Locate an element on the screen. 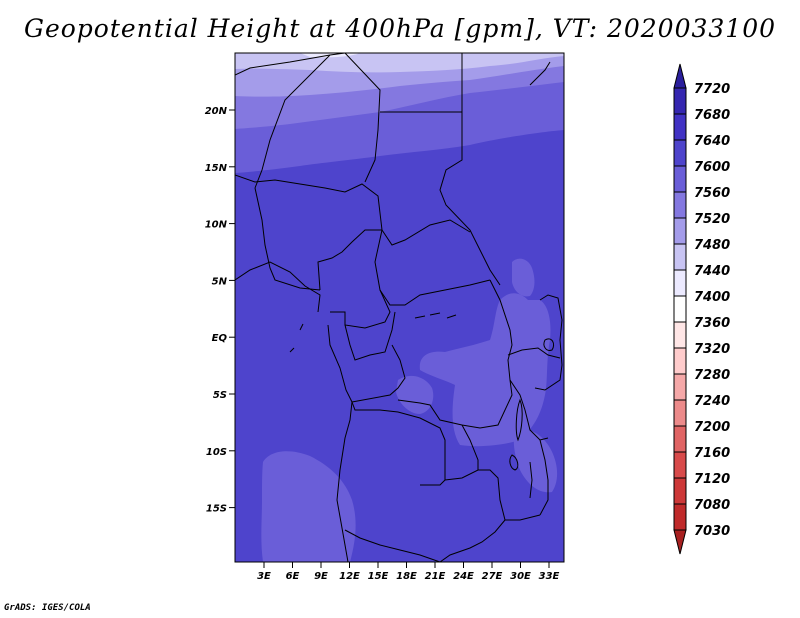  colorbar-label: 7680 is located at coordinates (712, 115).